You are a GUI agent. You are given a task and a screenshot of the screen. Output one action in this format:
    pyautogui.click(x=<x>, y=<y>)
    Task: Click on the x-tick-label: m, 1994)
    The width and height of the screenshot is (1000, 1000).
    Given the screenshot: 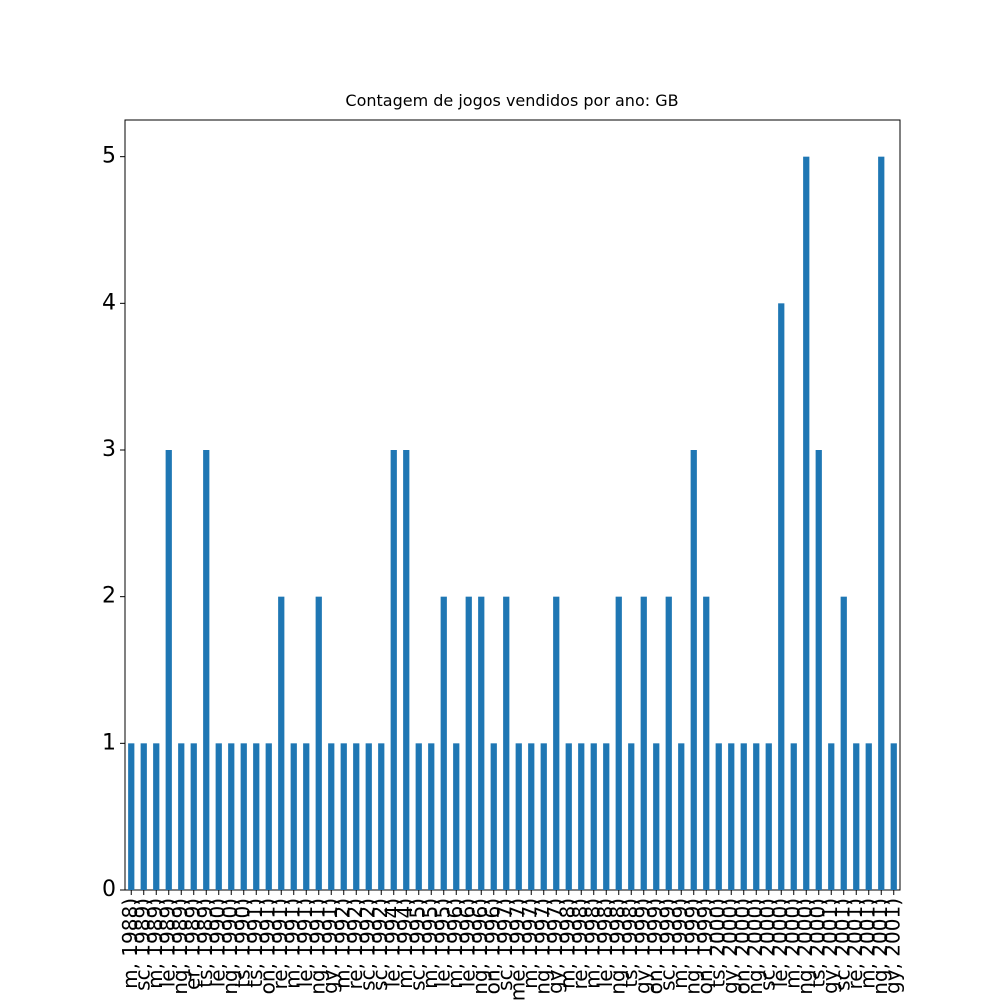 What is the action you would take?
    pyautogui.click(x=405, y=943)
    